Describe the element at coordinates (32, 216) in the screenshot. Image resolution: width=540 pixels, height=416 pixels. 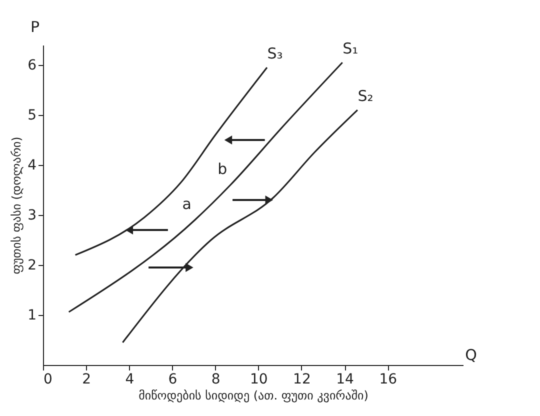
I see `y-tick-label: 3` at that location.